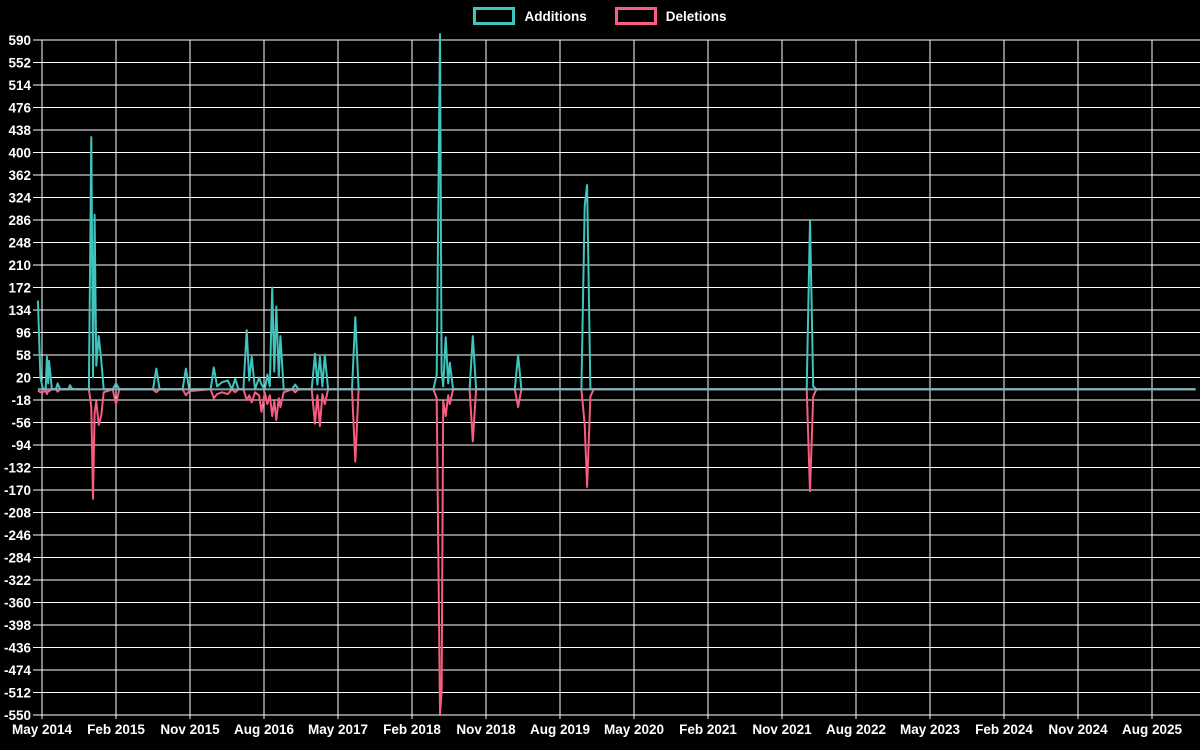  What do you see at coordinates (19, 310) in the screenshot?
I see `y-axis-label: 134` at bounding box center [19, 310].